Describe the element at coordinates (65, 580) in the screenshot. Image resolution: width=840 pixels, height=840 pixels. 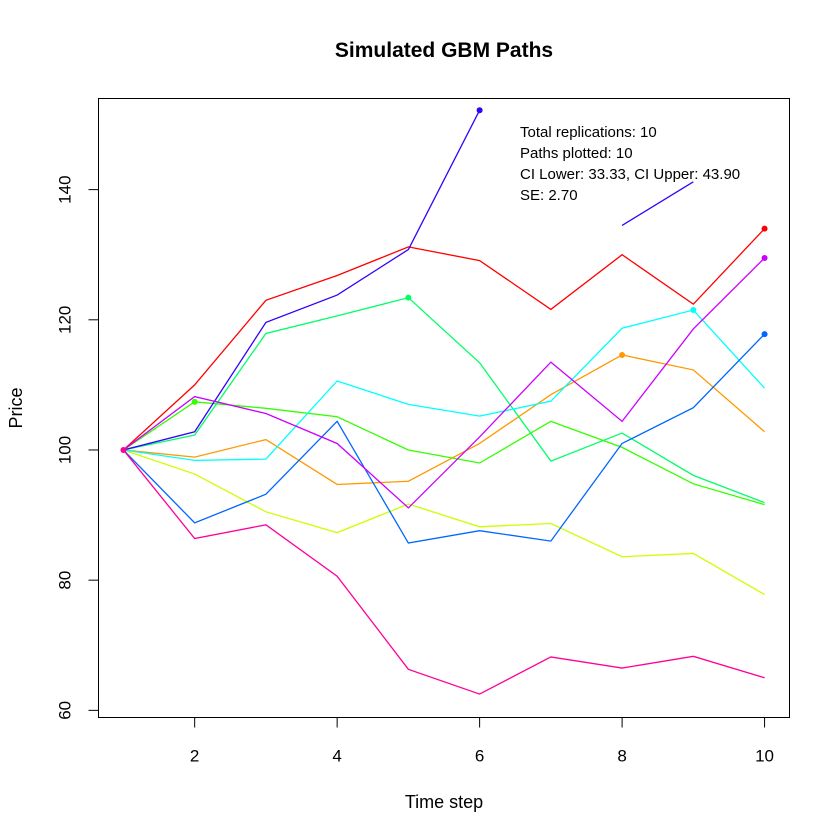
I see `y-tick-label: 80` at that location.